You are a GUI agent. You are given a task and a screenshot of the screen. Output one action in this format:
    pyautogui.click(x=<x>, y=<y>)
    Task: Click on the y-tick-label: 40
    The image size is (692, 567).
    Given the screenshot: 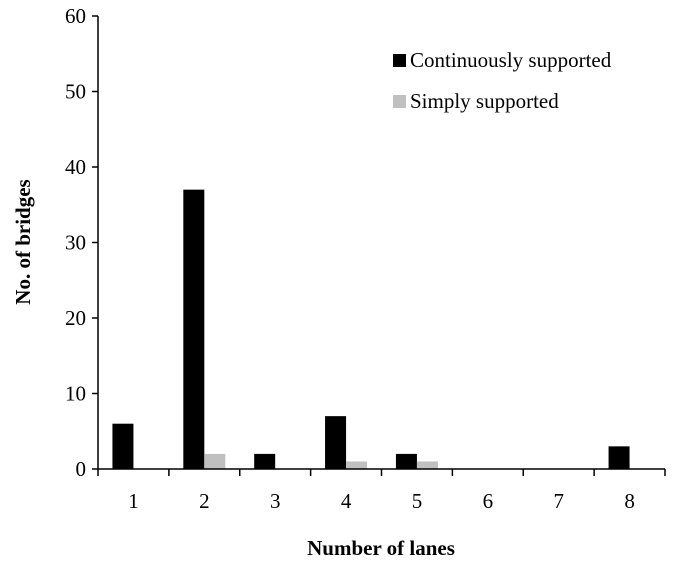 What is the action you would take?
    pyautogui.click(x=75, y=167)
    